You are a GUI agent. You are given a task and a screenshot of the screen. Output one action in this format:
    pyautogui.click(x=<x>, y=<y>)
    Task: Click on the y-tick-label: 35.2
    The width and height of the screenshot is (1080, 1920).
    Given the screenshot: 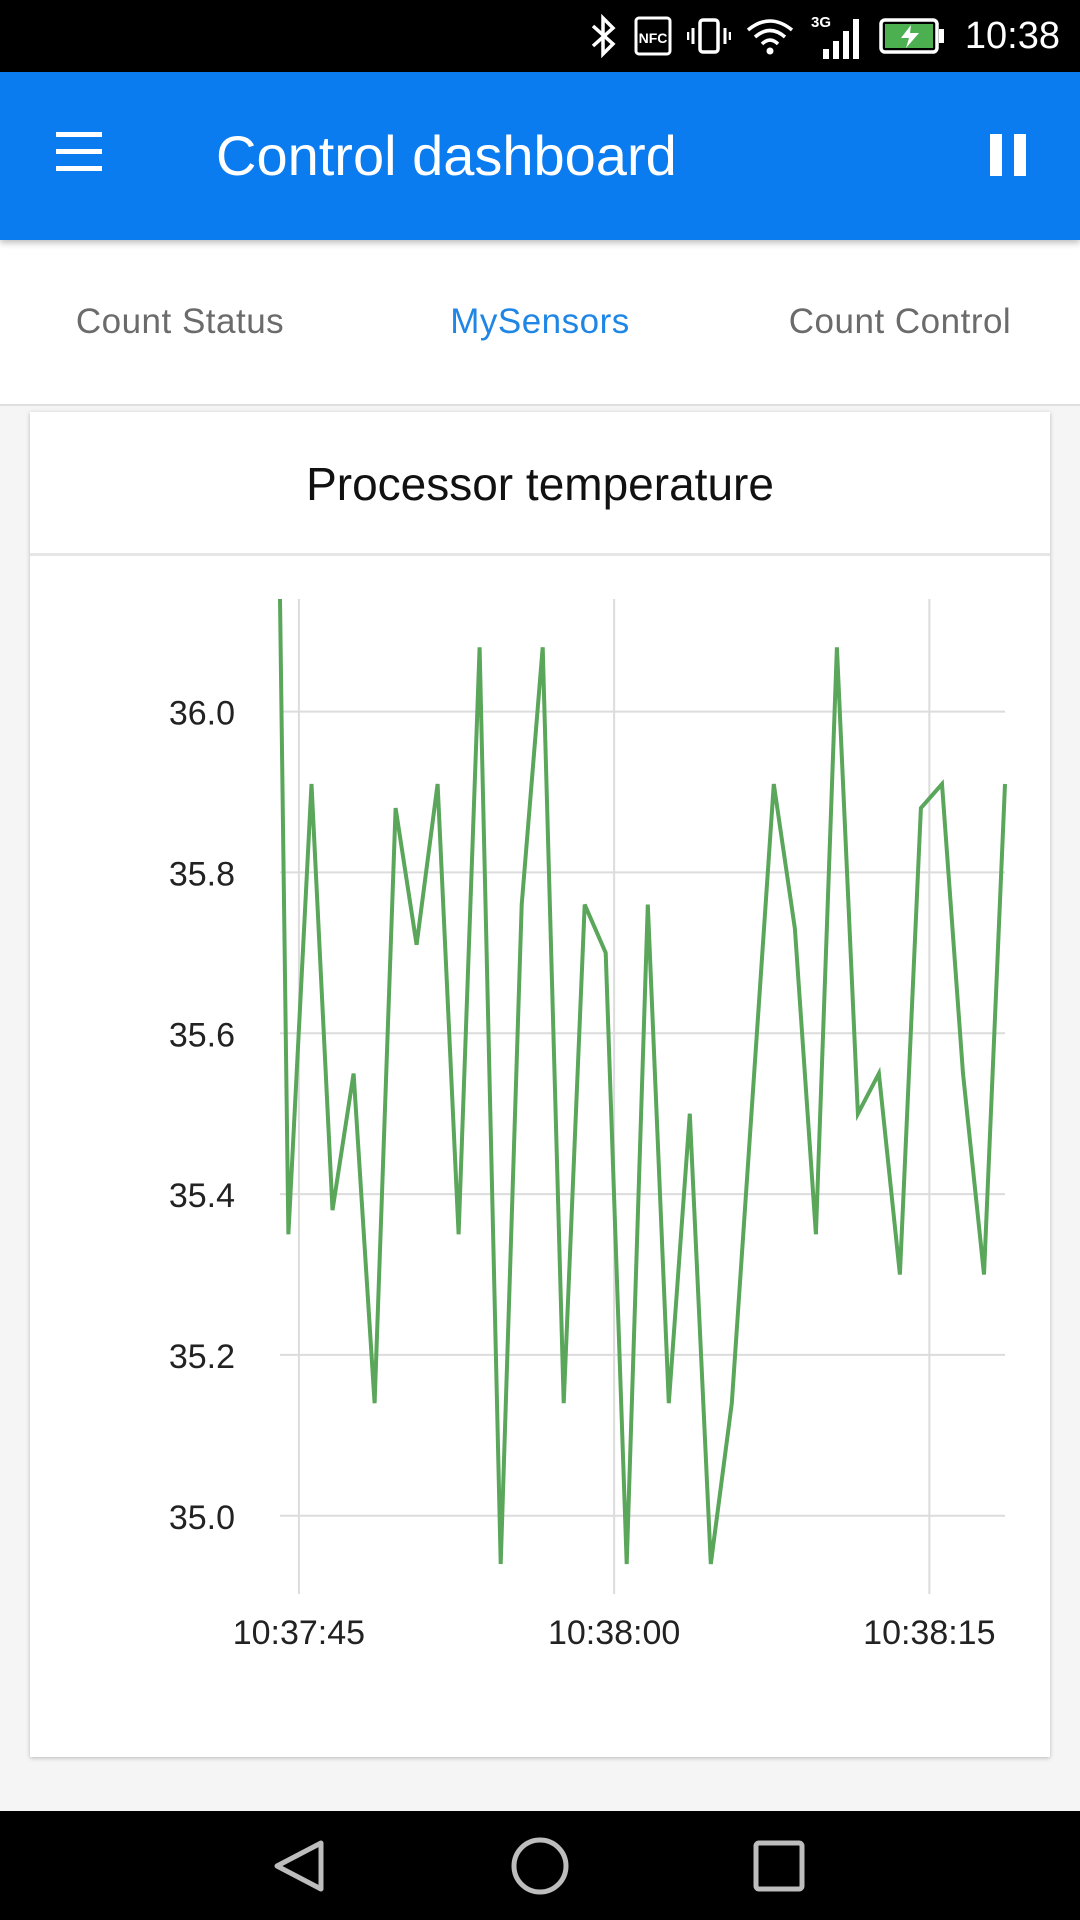 What is the action you would take?
    pyautogui.click(x=202, y=1357)
    